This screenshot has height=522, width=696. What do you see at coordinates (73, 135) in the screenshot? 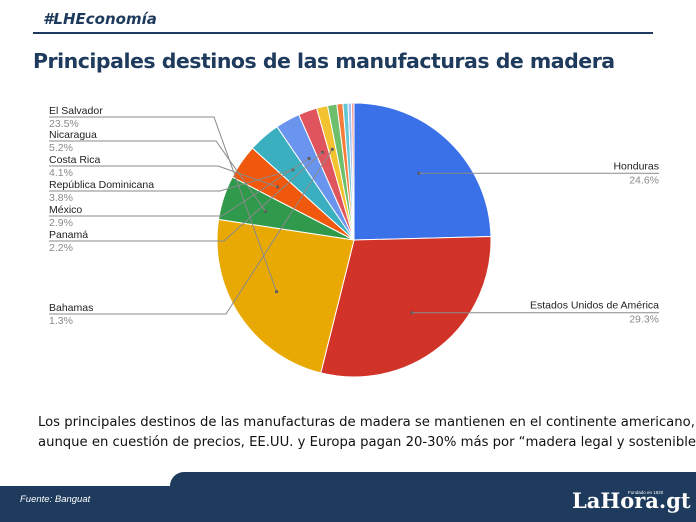
I see `slice-label-nicaragua: Nicaragua` at bounding box center [73, 135].